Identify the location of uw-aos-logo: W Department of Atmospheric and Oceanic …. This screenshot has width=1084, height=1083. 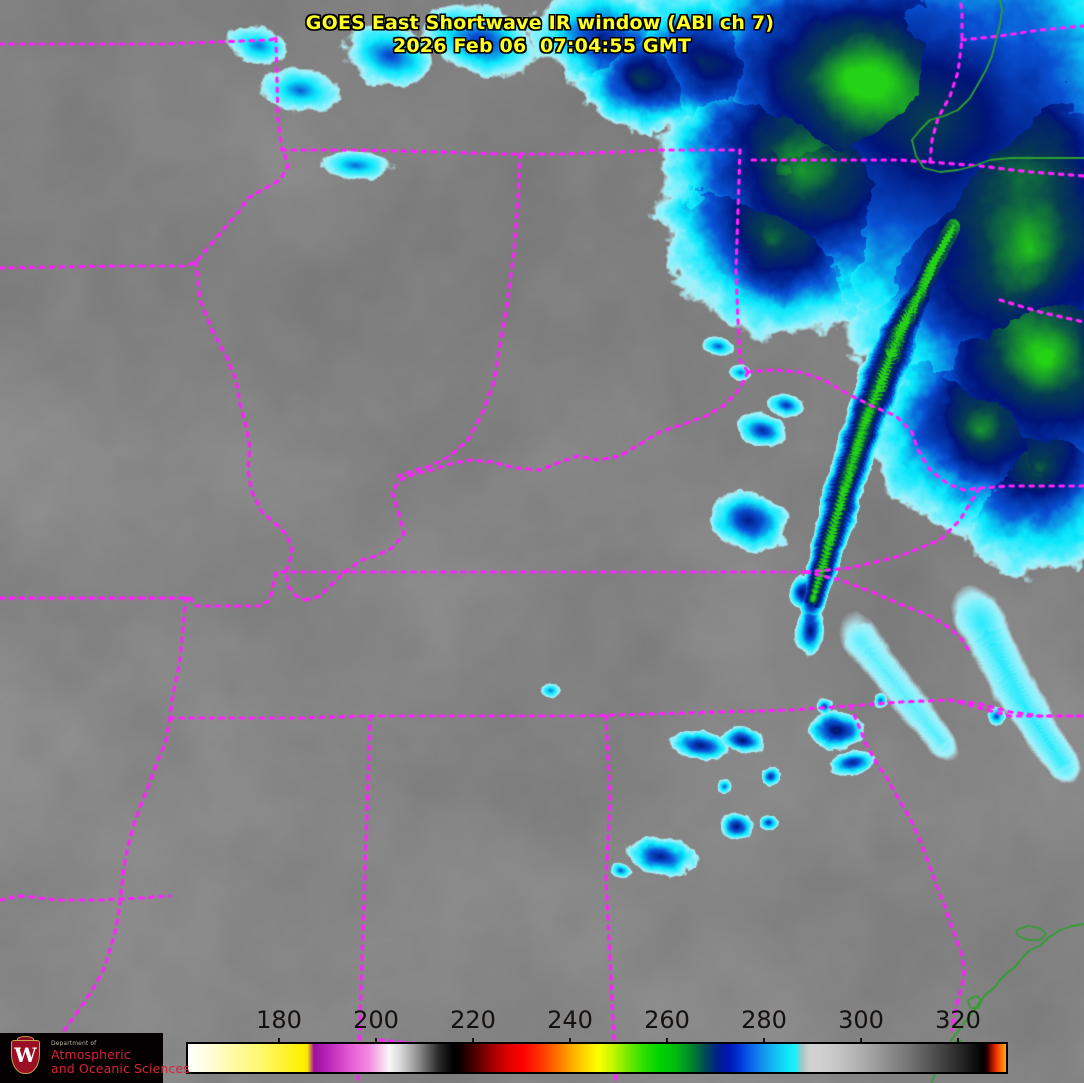
(95, 1058).